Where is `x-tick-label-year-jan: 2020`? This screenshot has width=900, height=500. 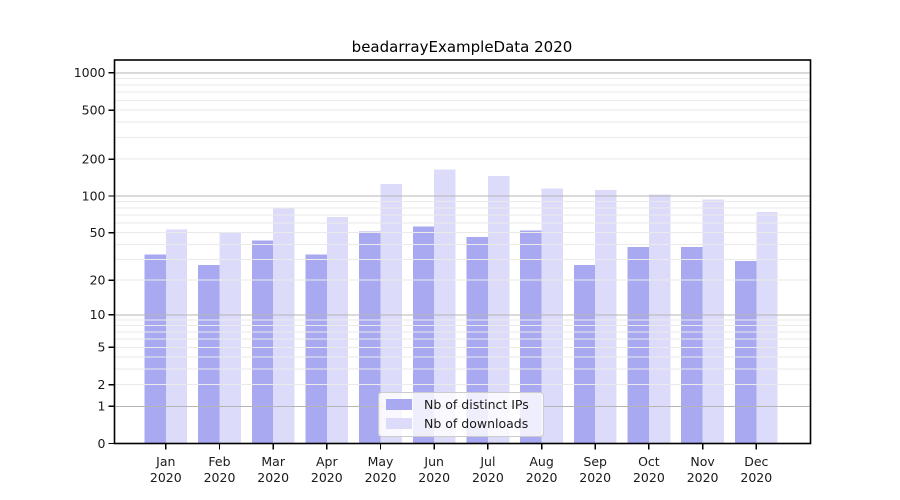
x-tick-label-year-jan: 2020 is located at coordinates (166, 477).